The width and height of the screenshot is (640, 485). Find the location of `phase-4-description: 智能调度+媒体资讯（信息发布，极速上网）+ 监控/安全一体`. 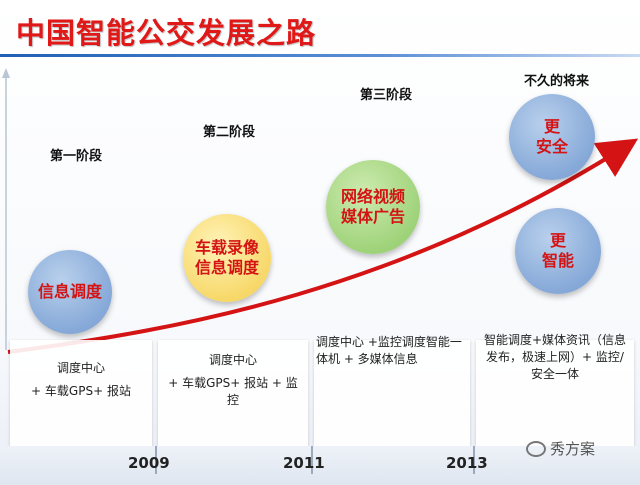

phase-4-description: 智能调度+媒体资讯（信息发布，极速上网）+ 监控/安全一体 is located at coordinates (555, 357).